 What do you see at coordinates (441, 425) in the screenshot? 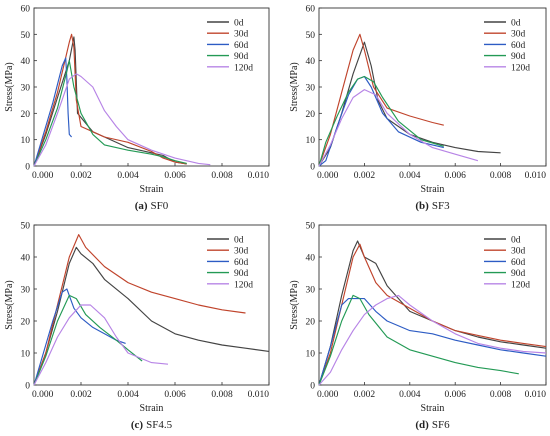
I see `panel-caption-name: SF6` at bounding box center [441, 425].